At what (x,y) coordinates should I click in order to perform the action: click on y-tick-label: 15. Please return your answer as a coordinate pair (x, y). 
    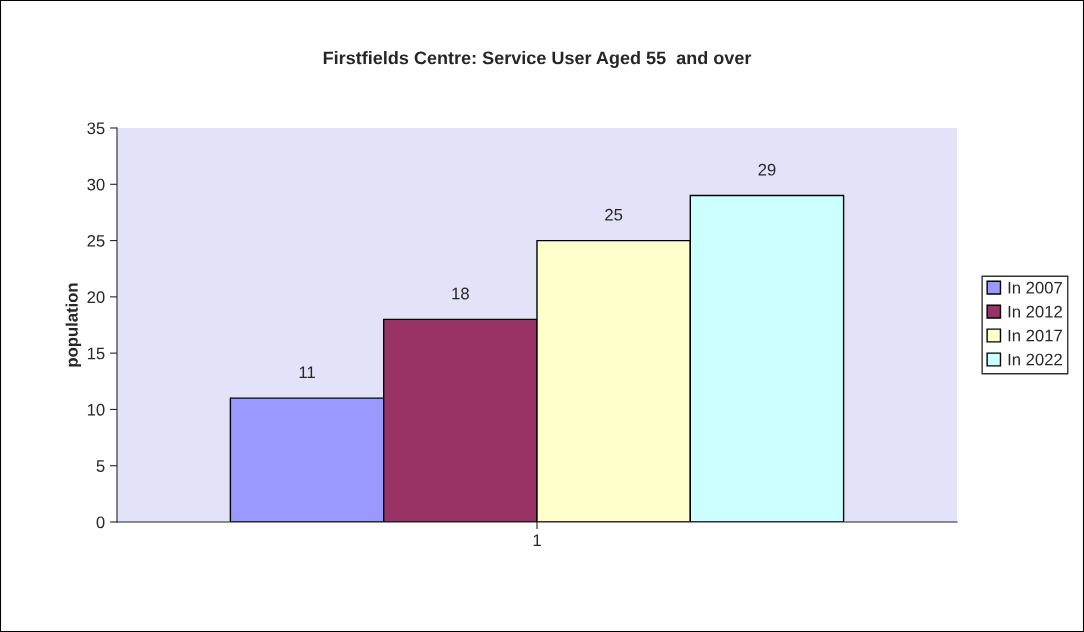
    Looking at the image, I should click on (96, 353).